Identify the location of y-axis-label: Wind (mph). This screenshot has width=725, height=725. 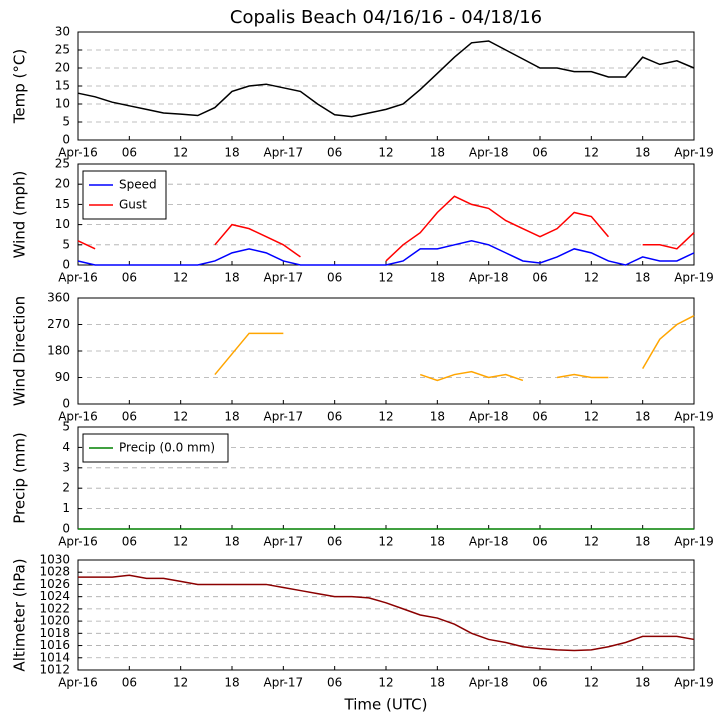
(20, 215).